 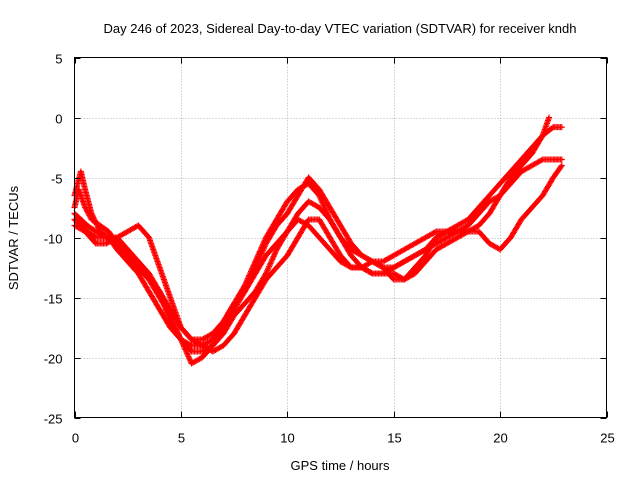 I want to click on x-tick-label: 25, so click(x=607, y=438).